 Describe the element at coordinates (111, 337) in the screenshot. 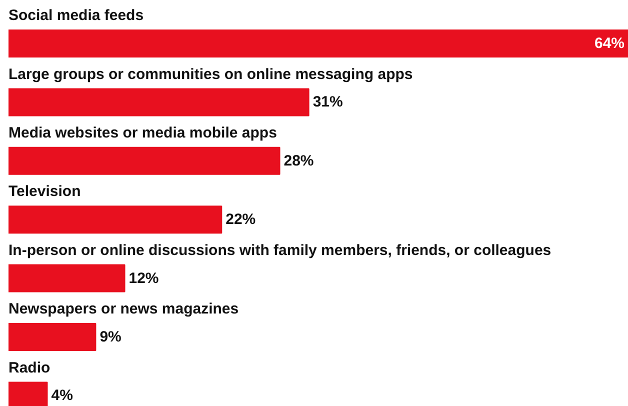

I see `data-label: 9%` at that location.